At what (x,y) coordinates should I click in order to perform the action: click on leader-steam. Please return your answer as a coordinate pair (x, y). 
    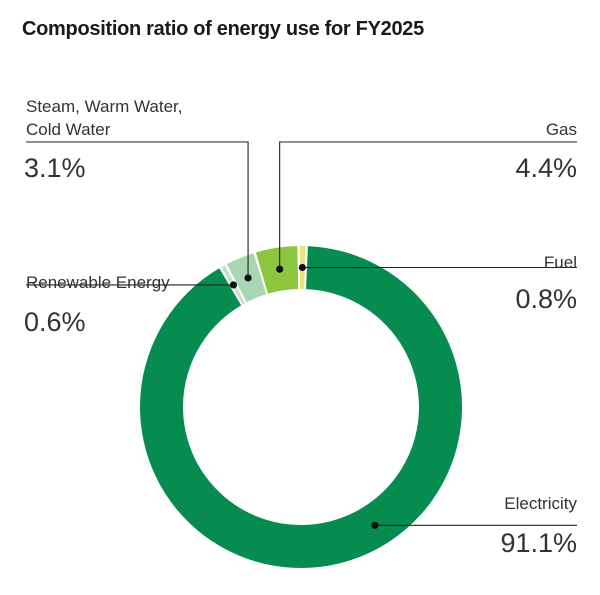
    Looking at the image, I should click on (137, 209).